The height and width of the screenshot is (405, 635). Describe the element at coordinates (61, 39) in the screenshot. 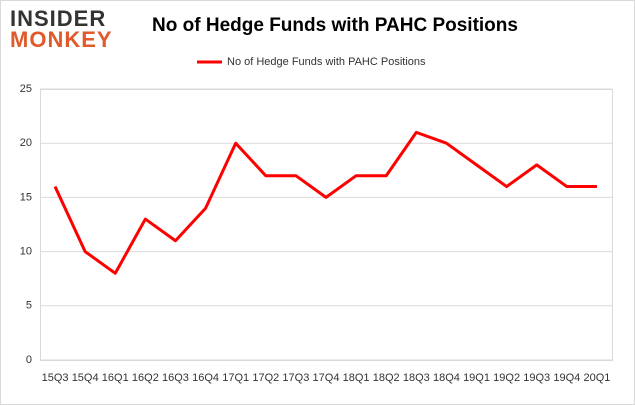

I see `logo-bottom: MONKEY` at that location.